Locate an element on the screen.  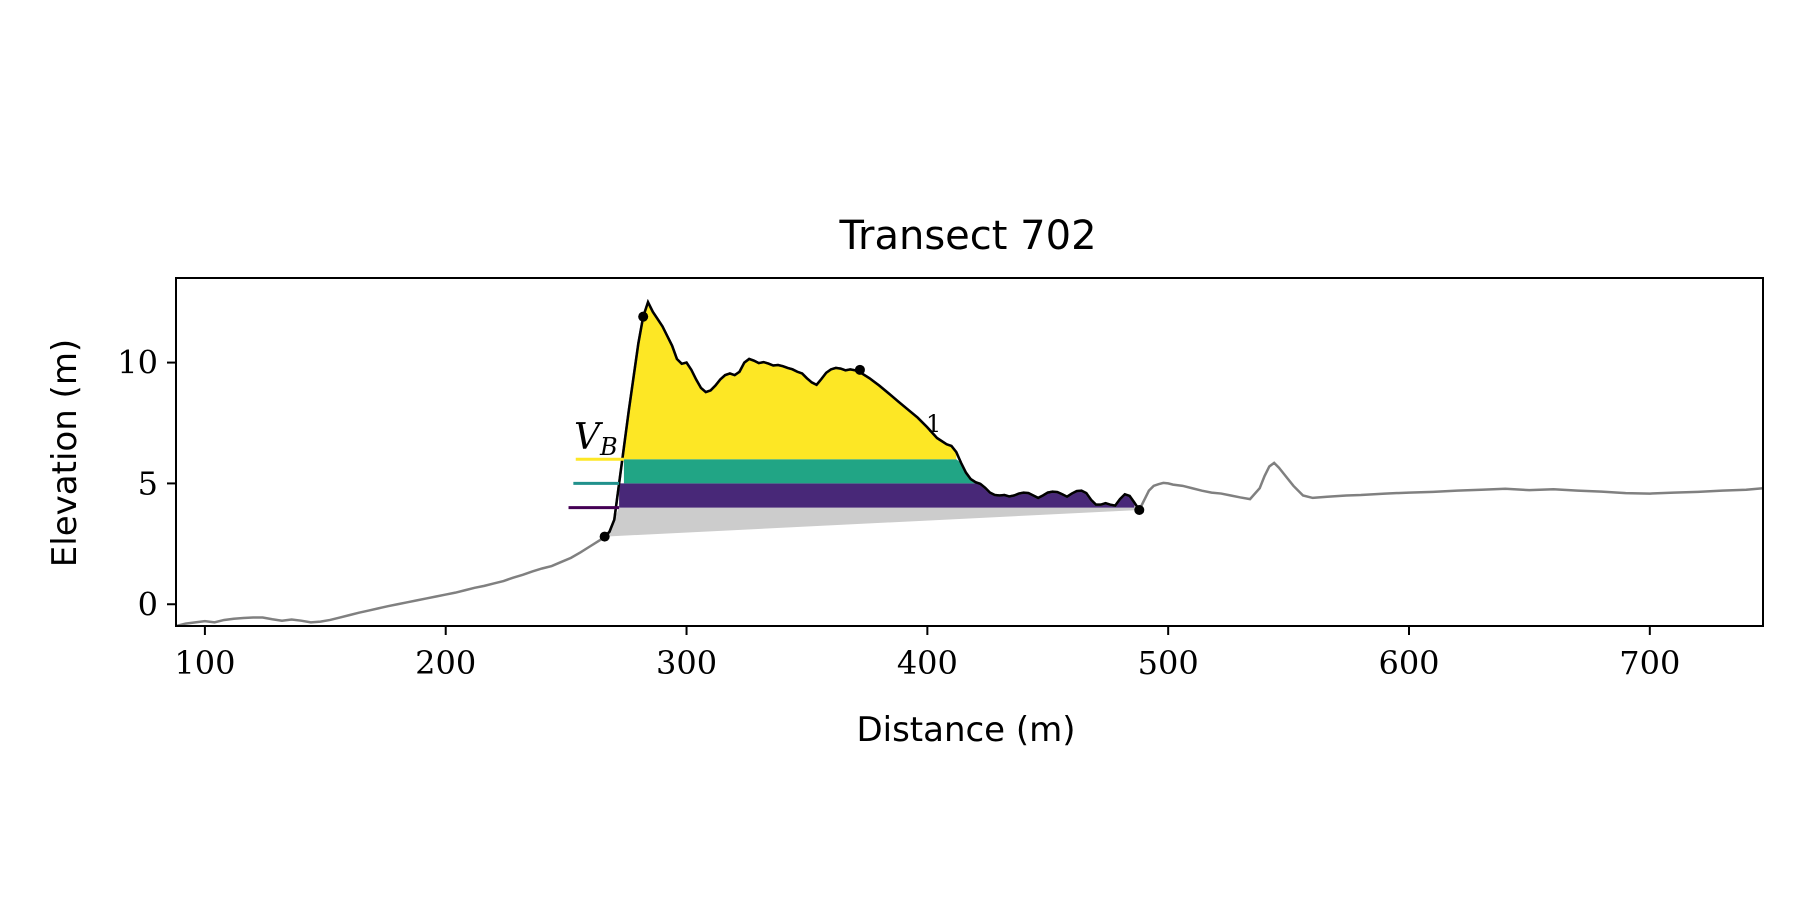
x-tick-label-500: 500 is located at coordinates (1168, 663).